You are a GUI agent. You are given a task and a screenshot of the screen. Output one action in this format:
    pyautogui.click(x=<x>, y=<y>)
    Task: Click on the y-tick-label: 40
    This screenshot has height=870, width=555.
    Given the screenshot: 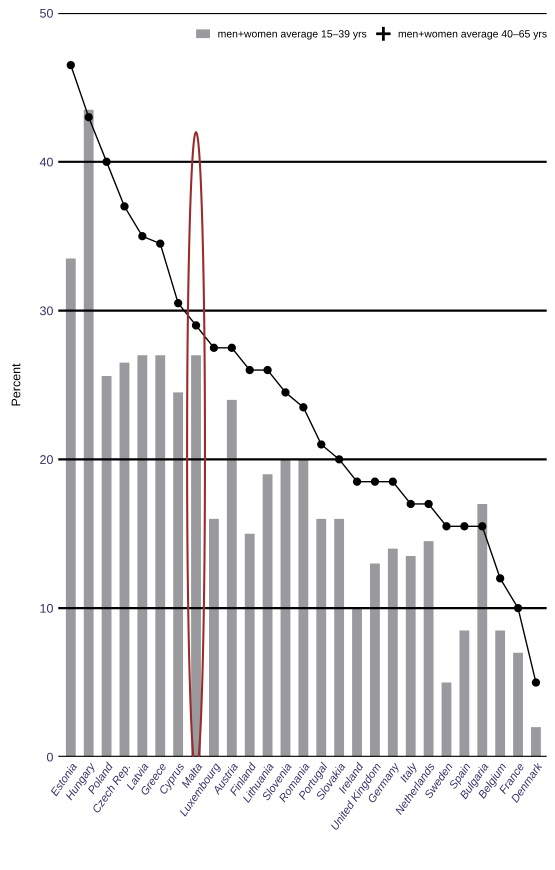 What is the action you would take?
    pyautogui.click(x=46, y=162)
    